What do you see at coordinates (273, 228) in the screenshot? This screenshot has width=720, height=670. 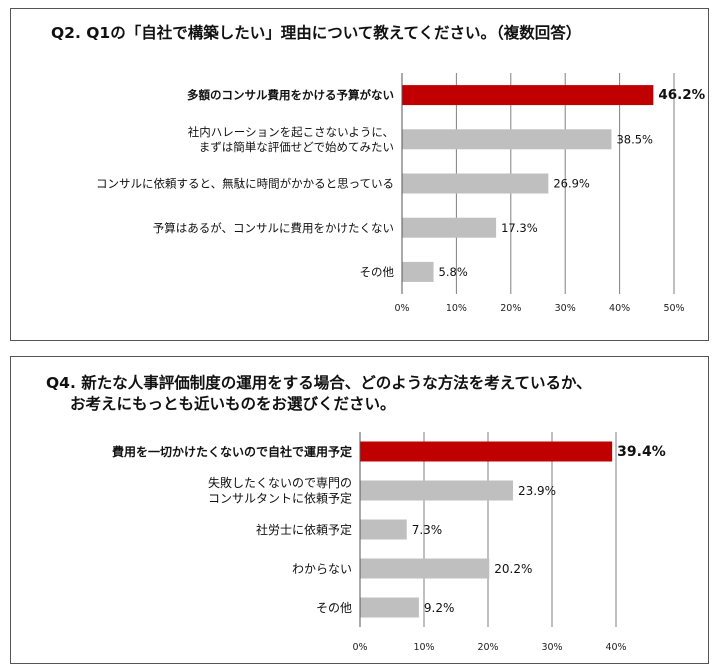 I see `category-label: 予算はあるが、コンサルに費用をかけたくない` at bounding box center [273, 228].